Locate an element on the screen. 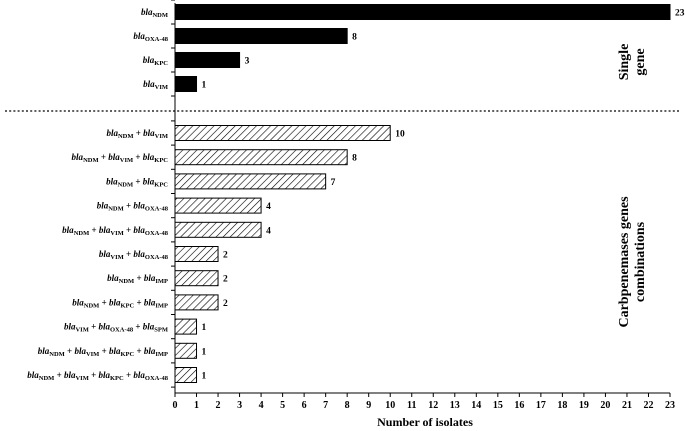 The height and width of the screenshot is (431, 685). x-tick-label: 11 is located at coordinates (411, 405).